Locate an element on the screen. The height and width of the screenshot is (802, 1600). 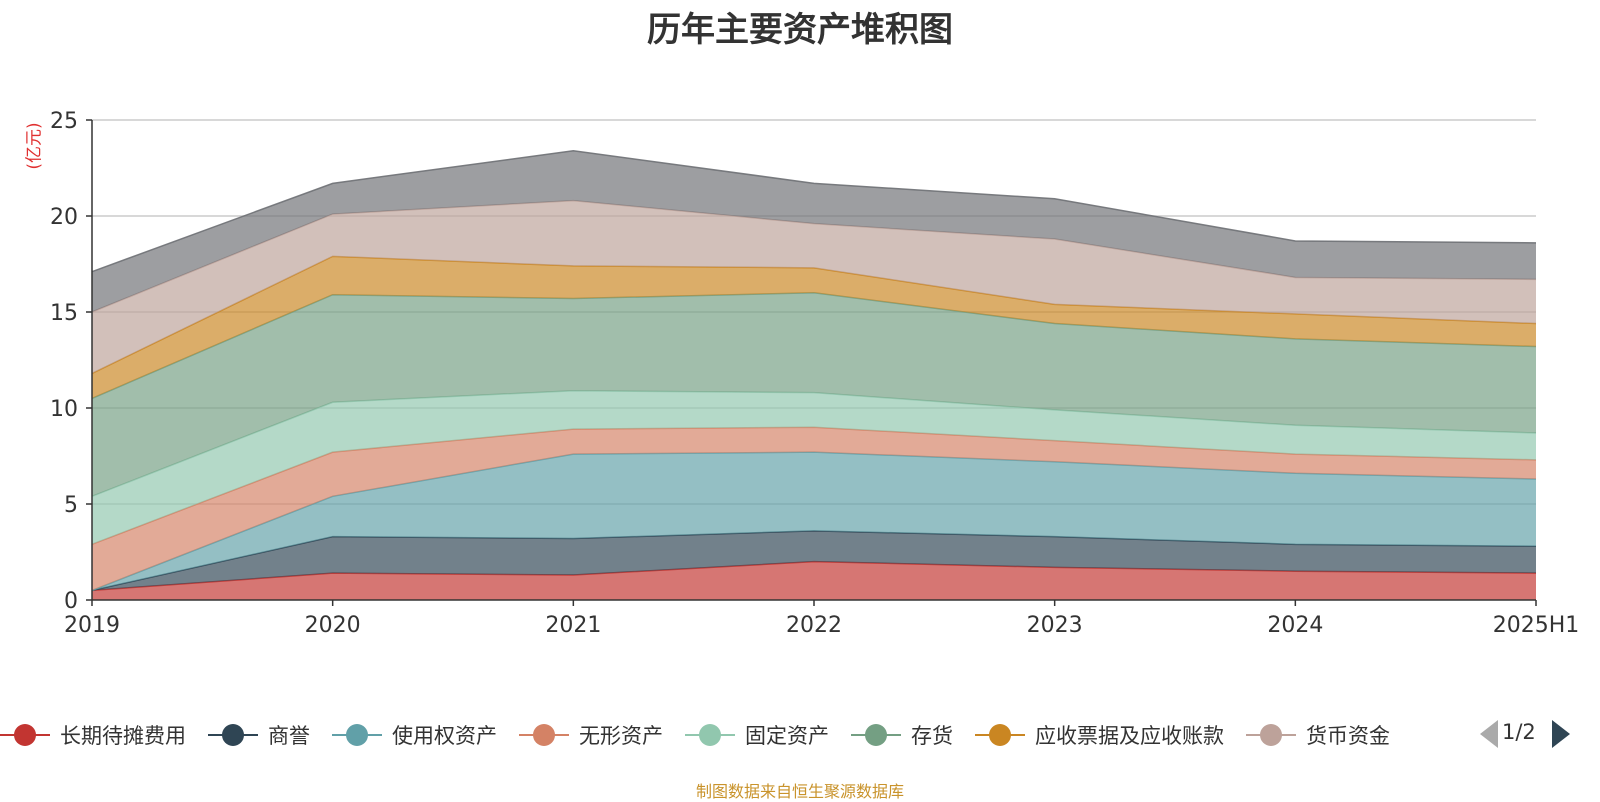
y-axis-unit-label: (亿元) is located at coordinates (34, 146).